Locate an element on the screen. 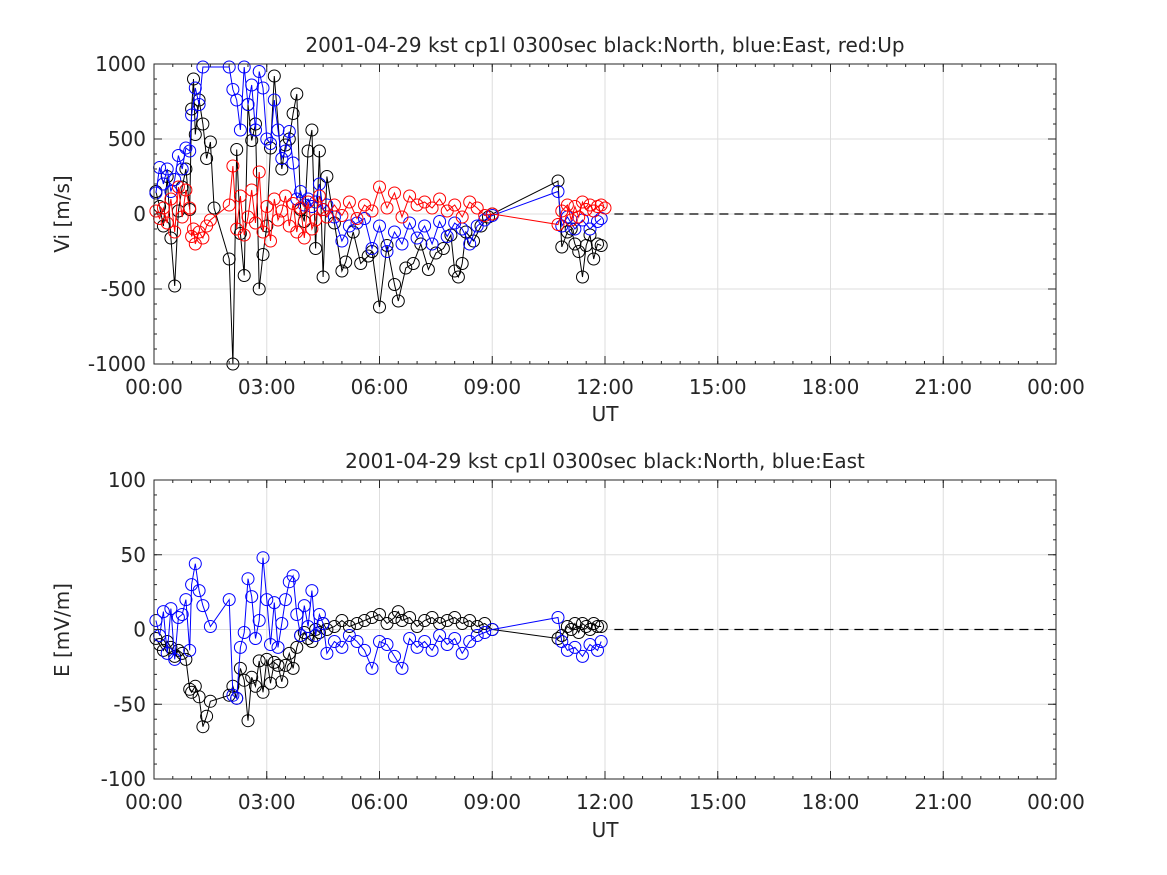 Image resolution: width=1167 pixels, height=875 pixels. efield-x-tick-label: 15:00 is located at coordinates (718, 802).